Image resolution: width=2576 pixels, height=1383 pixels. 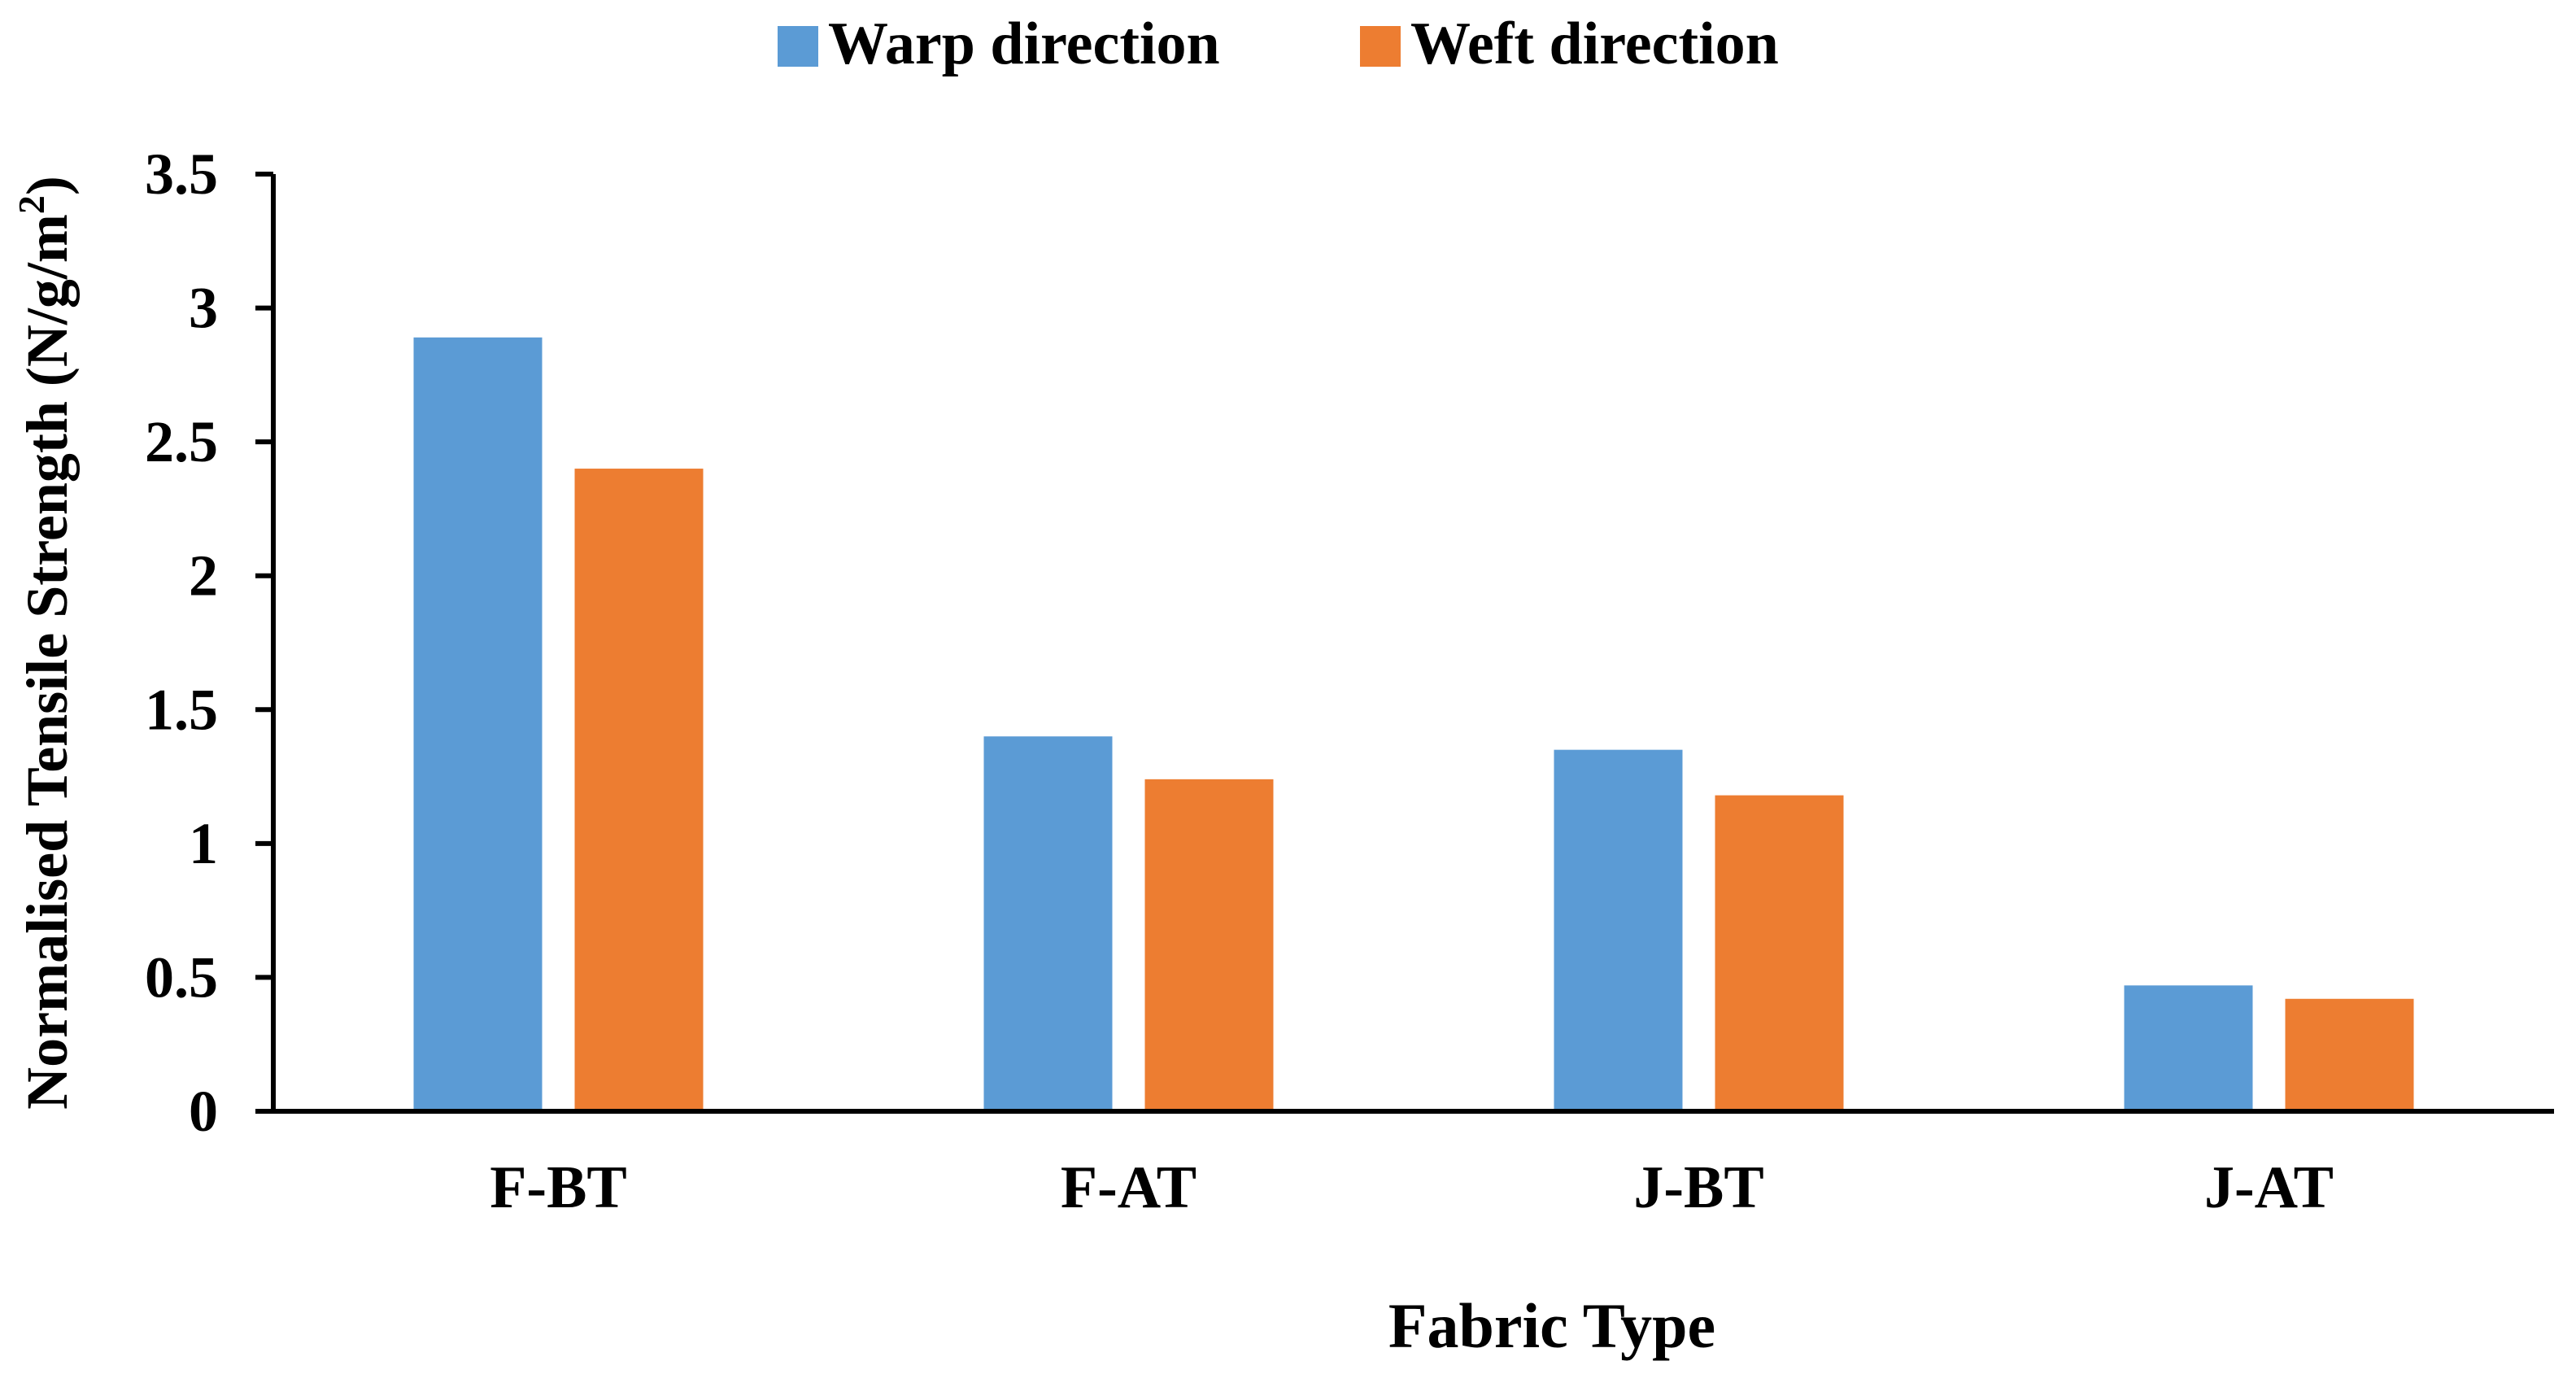 What do you see at coordinates (47, 662) in the screenshot?
I see `y-axis-title-main: Normalised Tensile Strength (N/g/m` at bounding box center [47, 662].